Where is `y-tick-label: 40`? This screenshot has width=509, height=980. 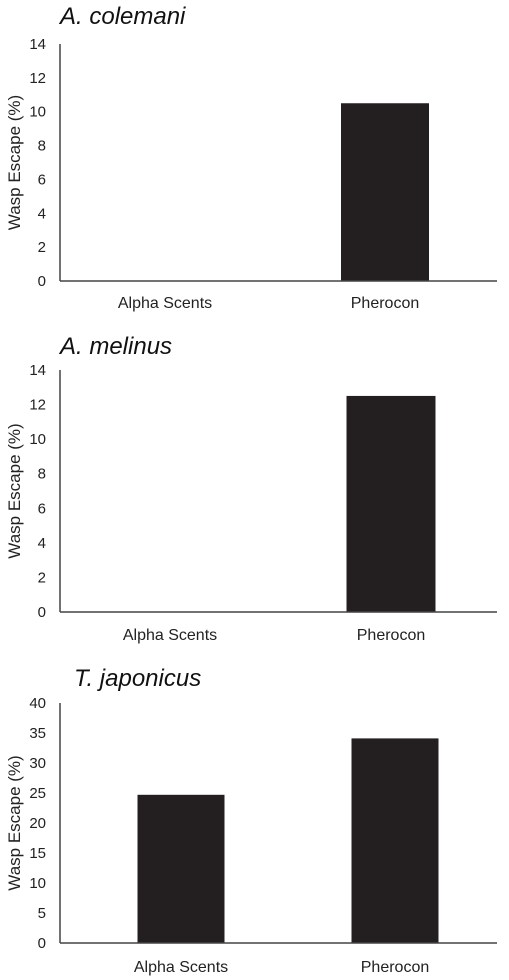
y-tick-label: 40 is located at coordinates (37, 703).